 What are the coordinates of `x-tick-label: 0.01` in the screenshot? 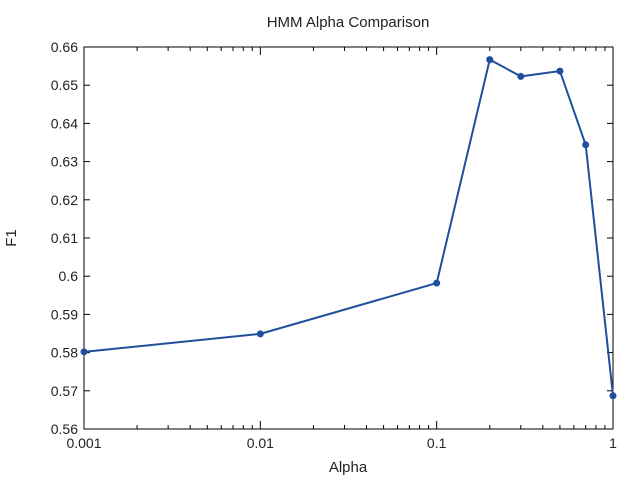 It's located at (260, 443).